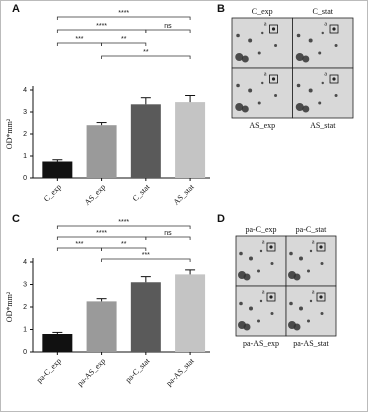 The image size is (368, 412). I want to click on significance-label: ns, so click(168, 233).